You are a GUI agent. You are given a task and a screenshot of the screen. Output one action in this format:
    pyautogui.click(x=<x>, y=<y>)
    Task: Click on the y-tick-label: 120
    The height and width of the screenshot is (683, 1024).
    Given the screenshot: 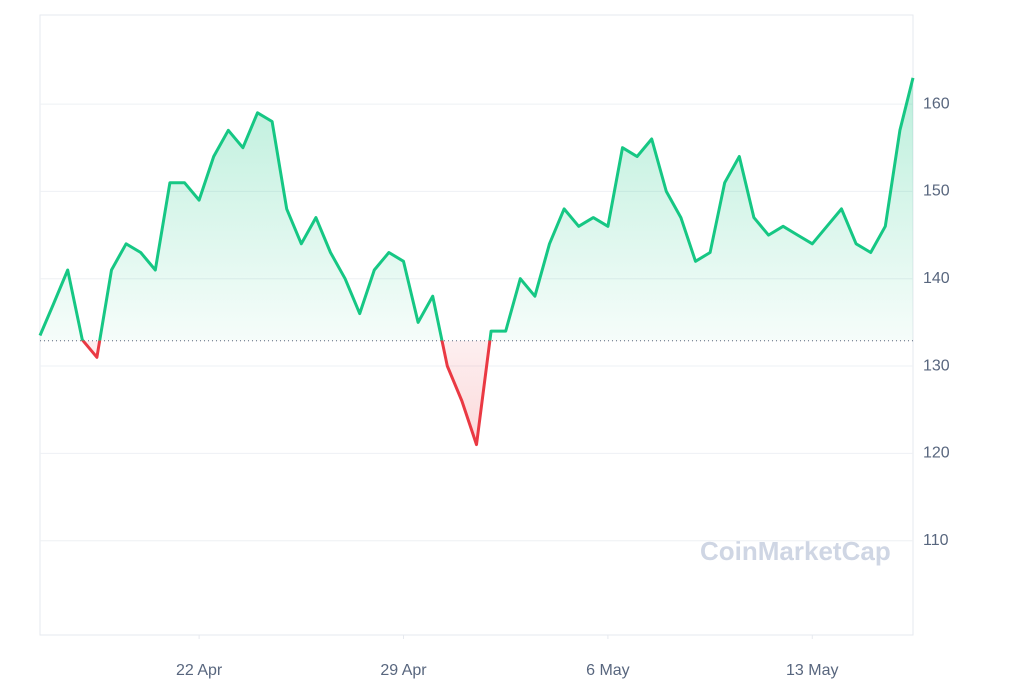 What is the action you would take?
    pyautogui.click(x=936, y=453)
    